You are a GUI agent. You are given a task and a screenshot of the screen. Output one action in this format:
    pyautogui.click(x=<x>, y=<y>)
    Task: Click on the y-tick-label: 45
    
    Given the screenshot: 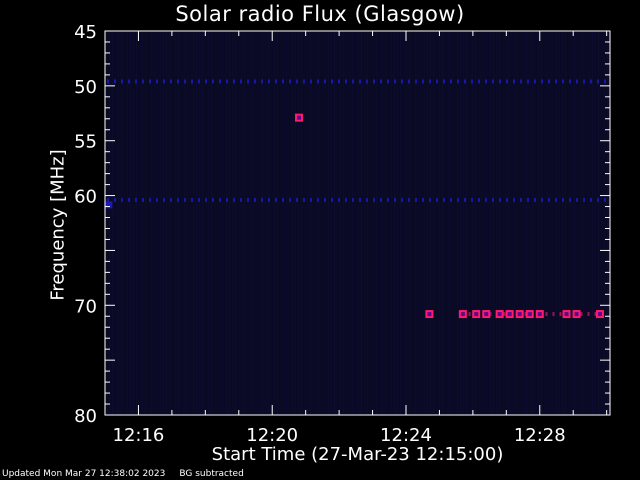 What is the action you would take?
    pyautogui.click(x=85, y=32)
    